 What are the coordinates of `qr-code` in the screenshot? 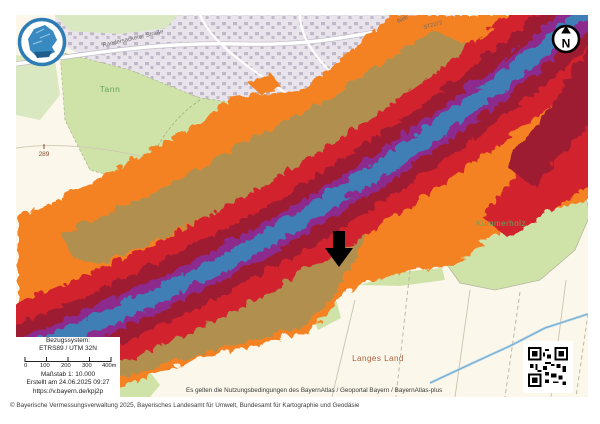 It's located at (548, 367).